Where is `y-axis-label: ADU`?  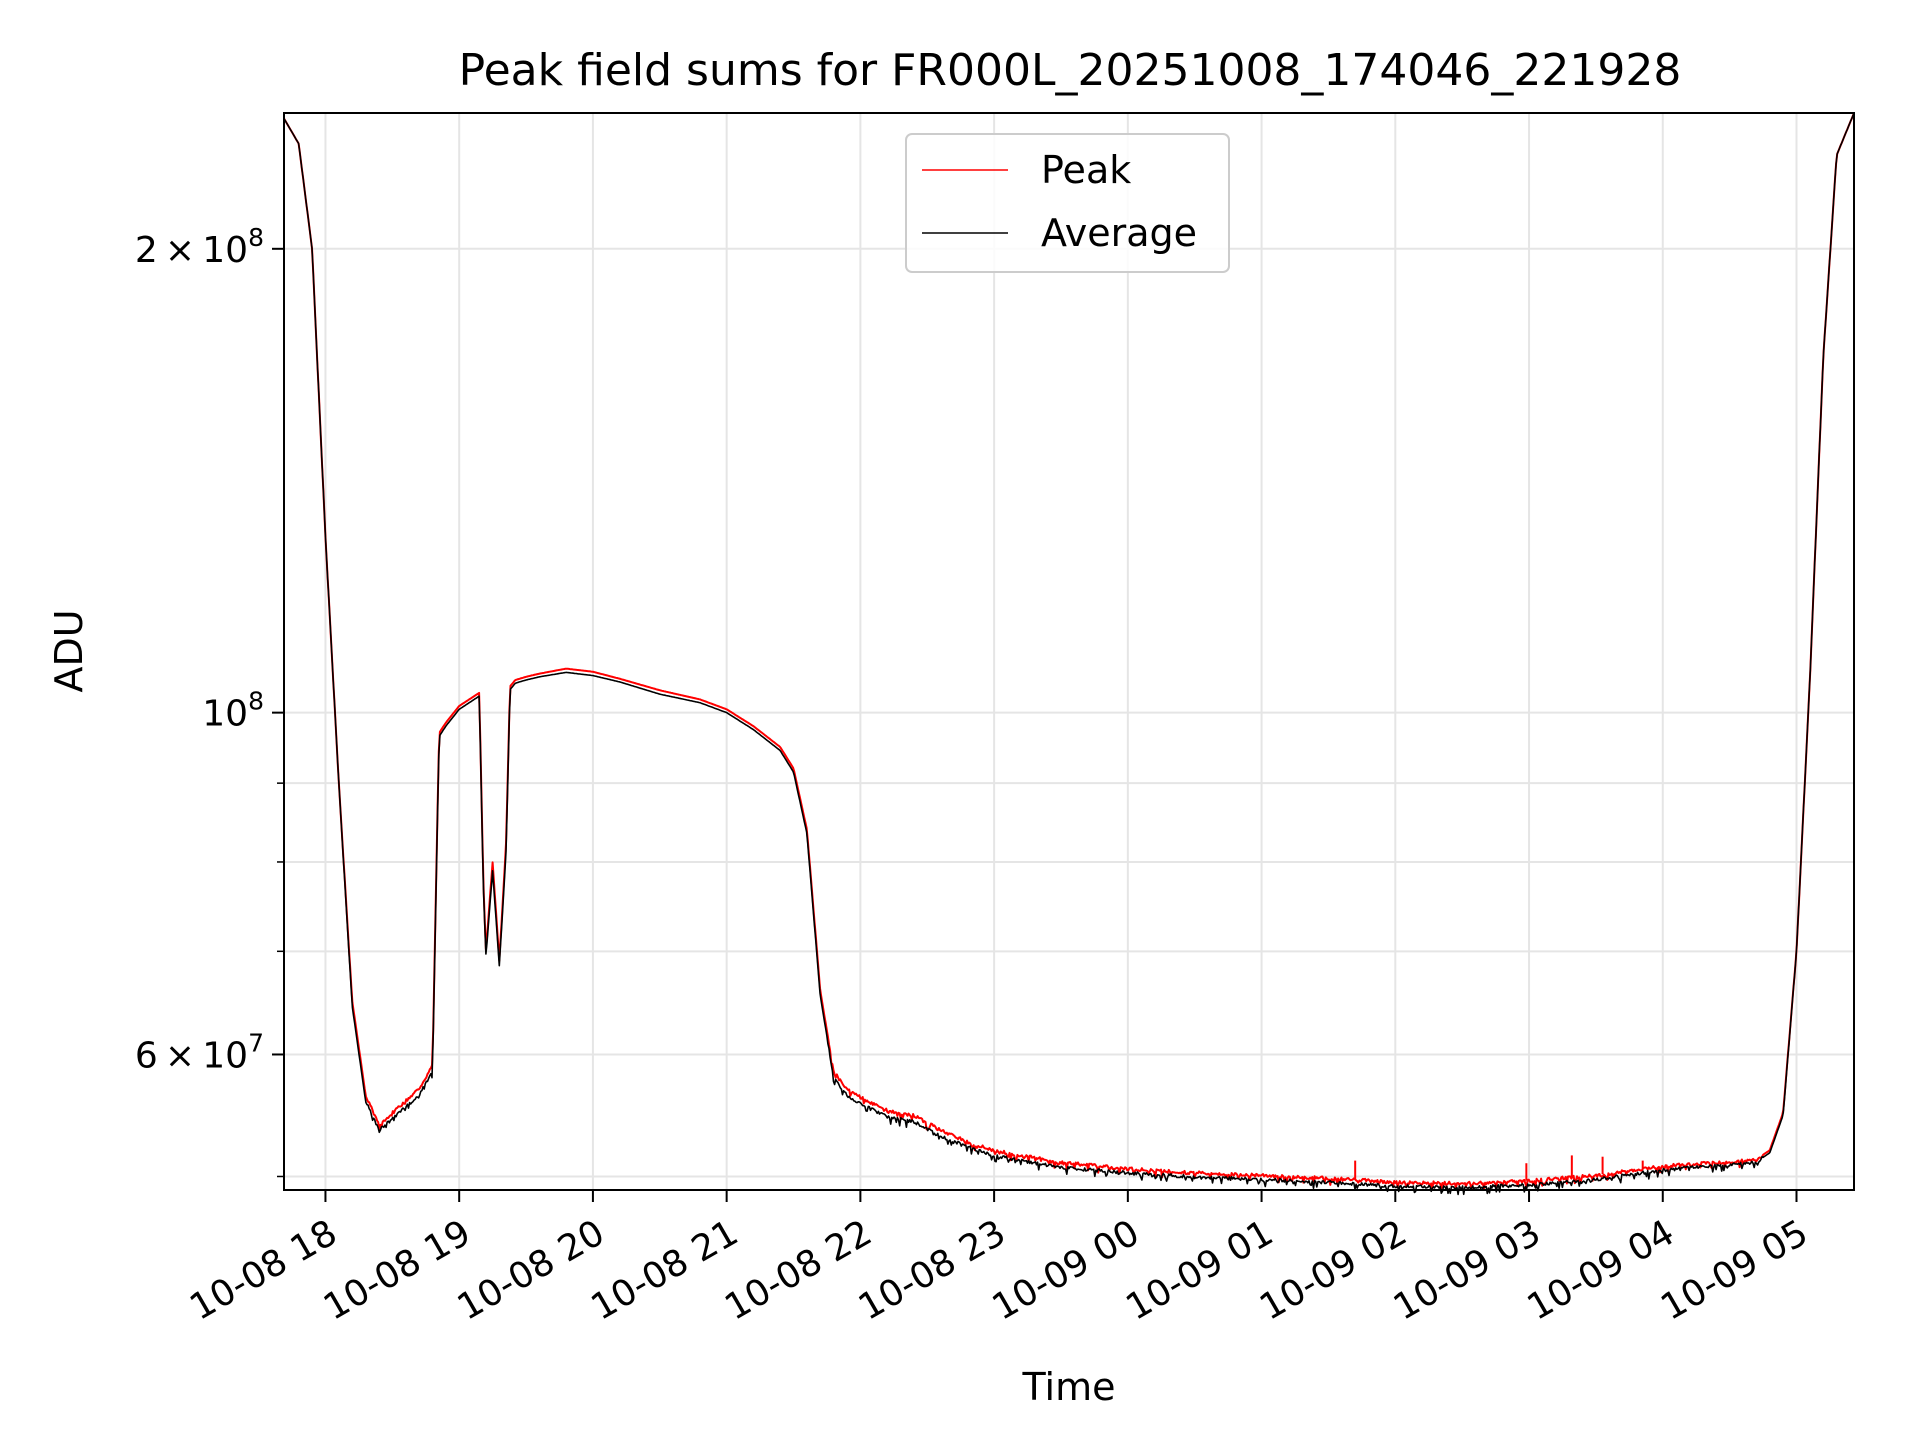
y-axis-label: ADU is located at coordinates (69, 650).